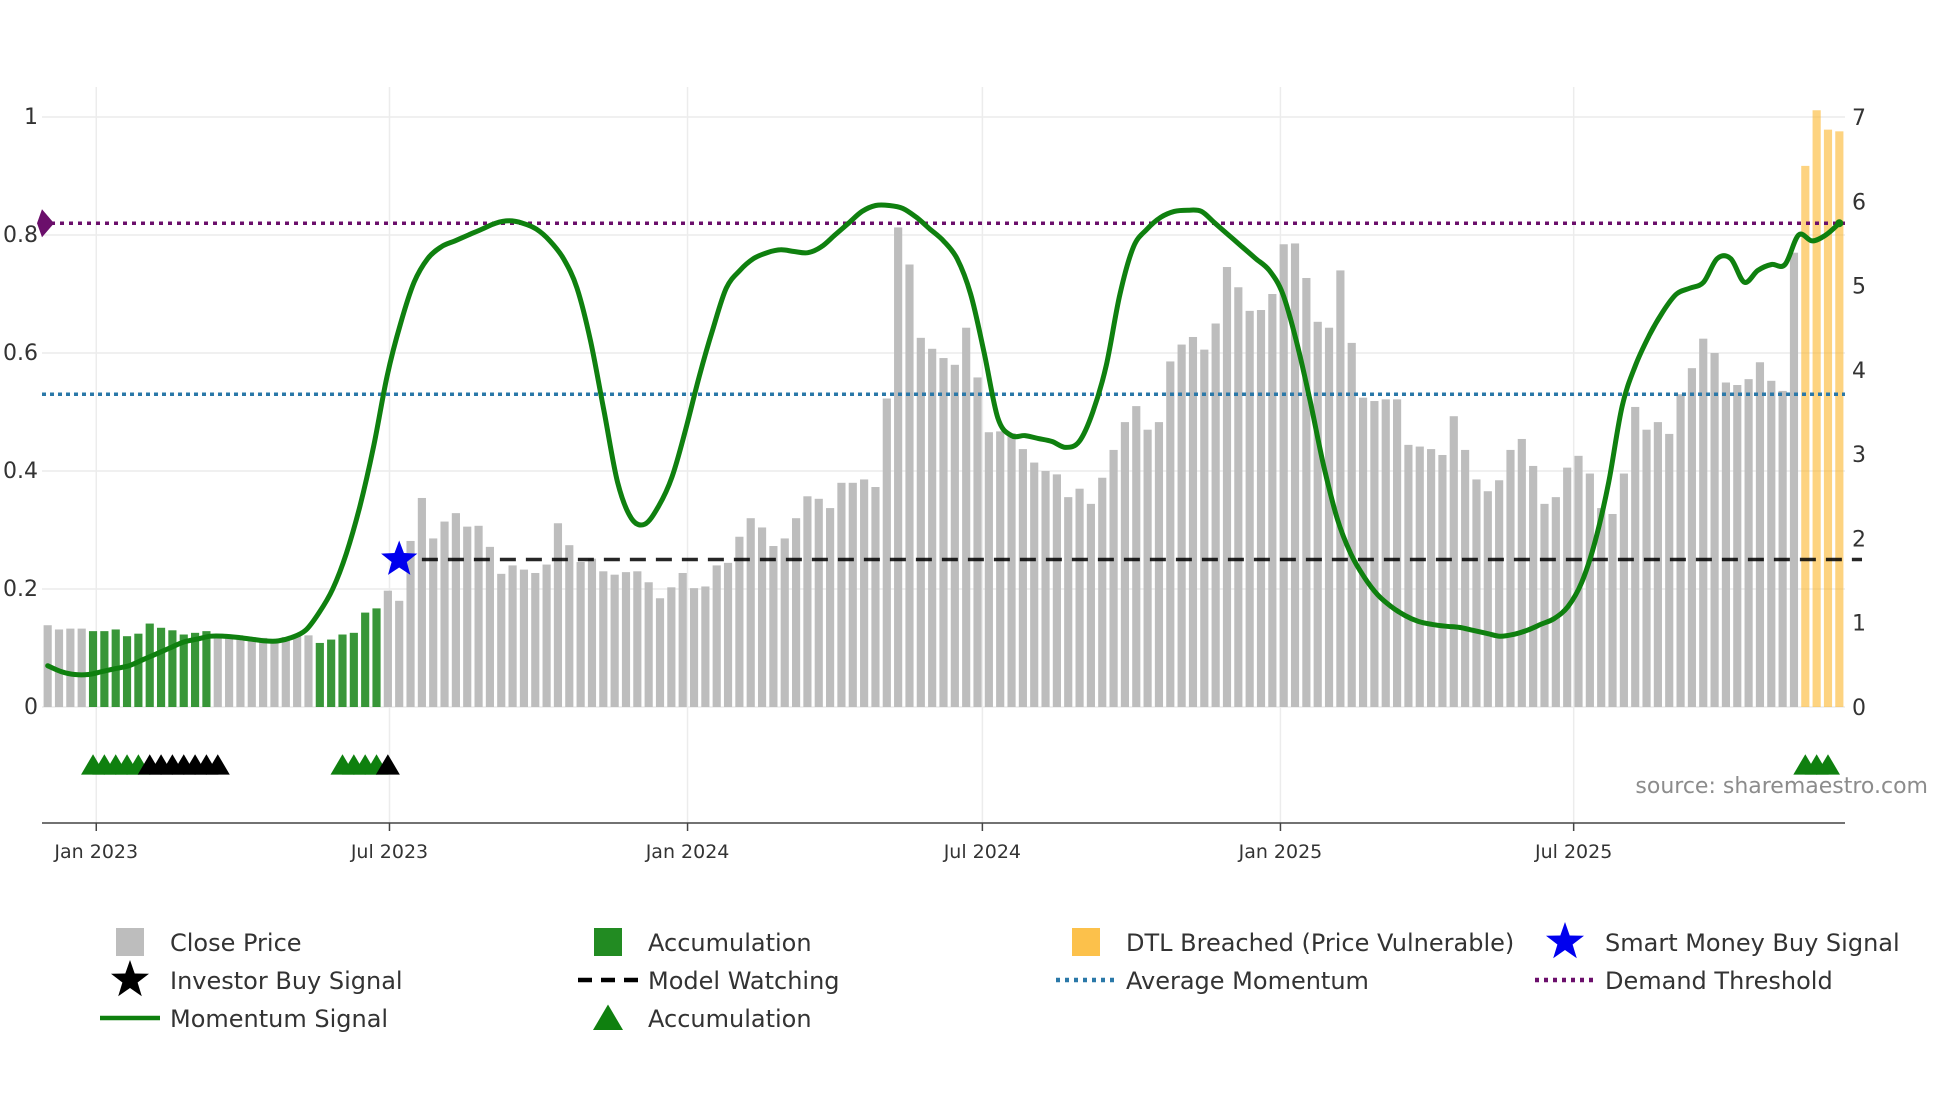  What do you see at coordinates (744, 981) in the screenshot?
I see `legend-label: Model Watching` at bounding box center [744, 981].